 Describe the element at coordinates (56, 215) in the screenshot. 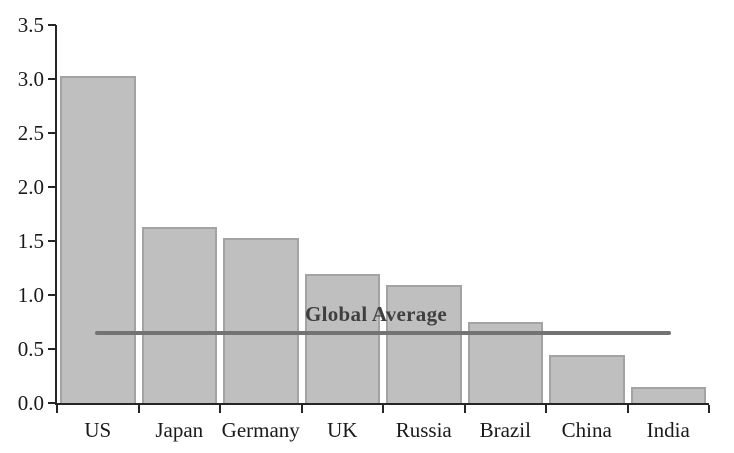

I see `y-axis-line` at that location.